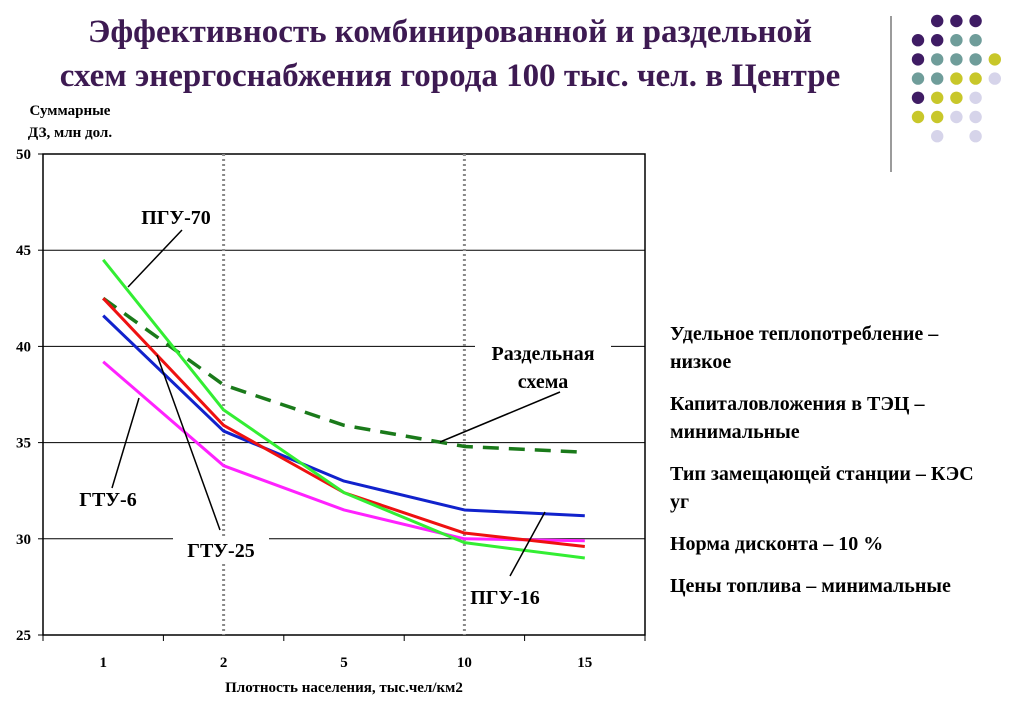  I want to click on y-tick-label: 50, so click(23, 155).